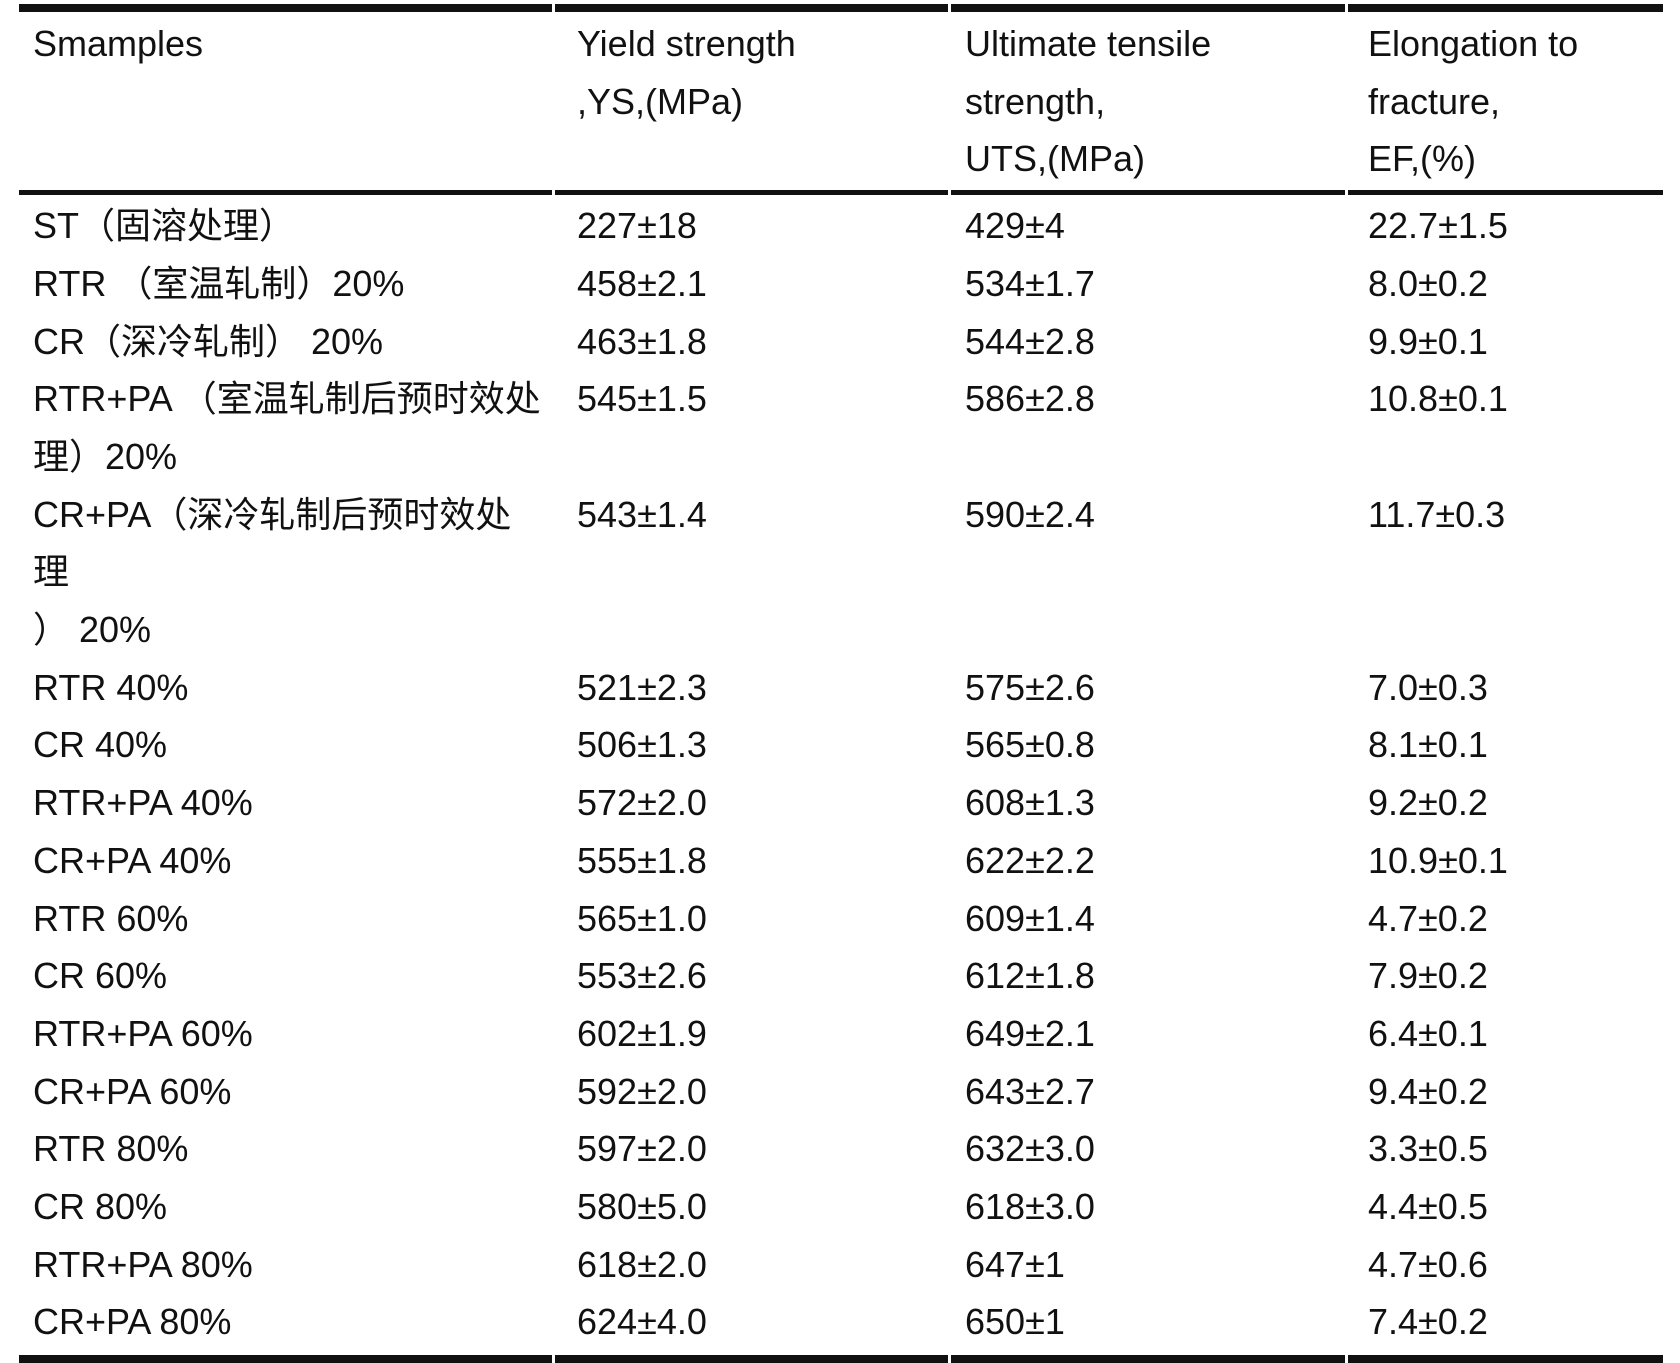 The image size is (1680, 1363). I want to click on elongation-cell: 9.4±0.2, so click(1428, 1091).